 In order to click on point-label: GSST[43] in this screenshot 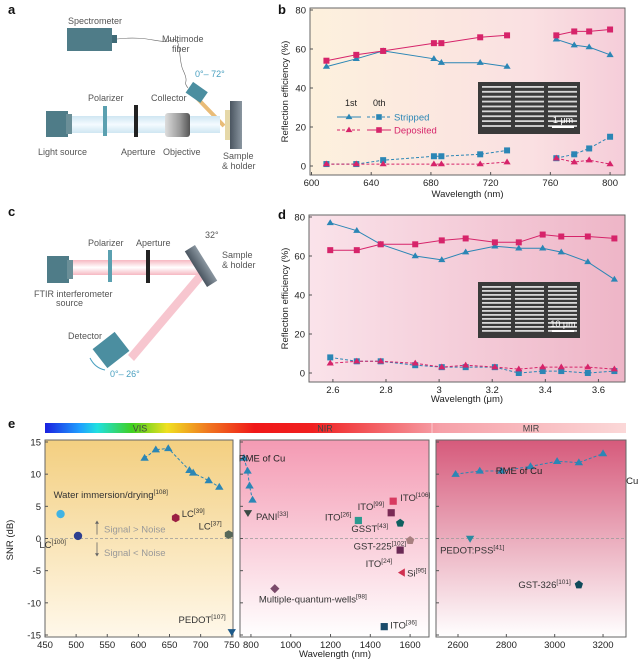, I will do `click(369, 529)`.